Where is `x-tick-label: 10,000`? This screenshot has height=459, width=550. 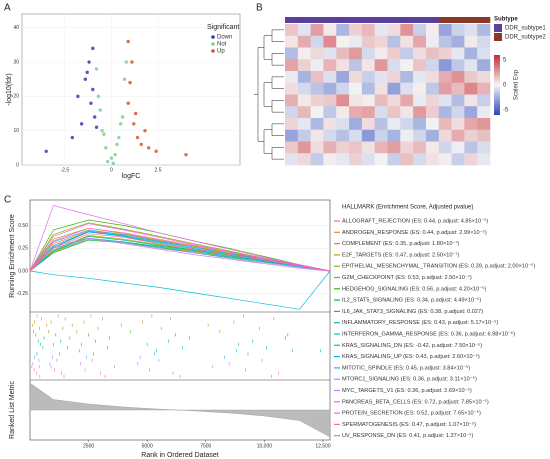 x-tick-label: 10,000 is located at coordinates (265, 446).